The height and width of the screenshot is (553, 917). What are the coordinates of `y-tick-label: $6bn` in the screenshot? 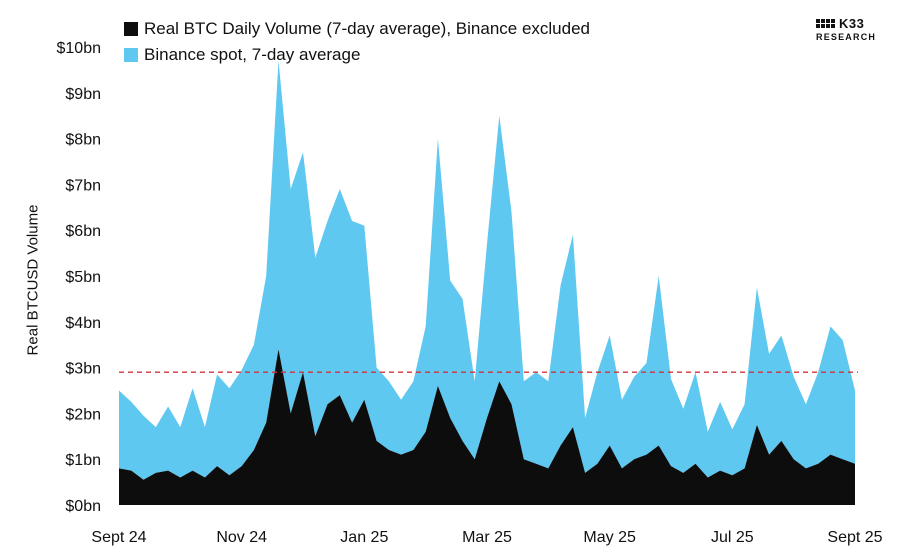 It's located at (83, 231).